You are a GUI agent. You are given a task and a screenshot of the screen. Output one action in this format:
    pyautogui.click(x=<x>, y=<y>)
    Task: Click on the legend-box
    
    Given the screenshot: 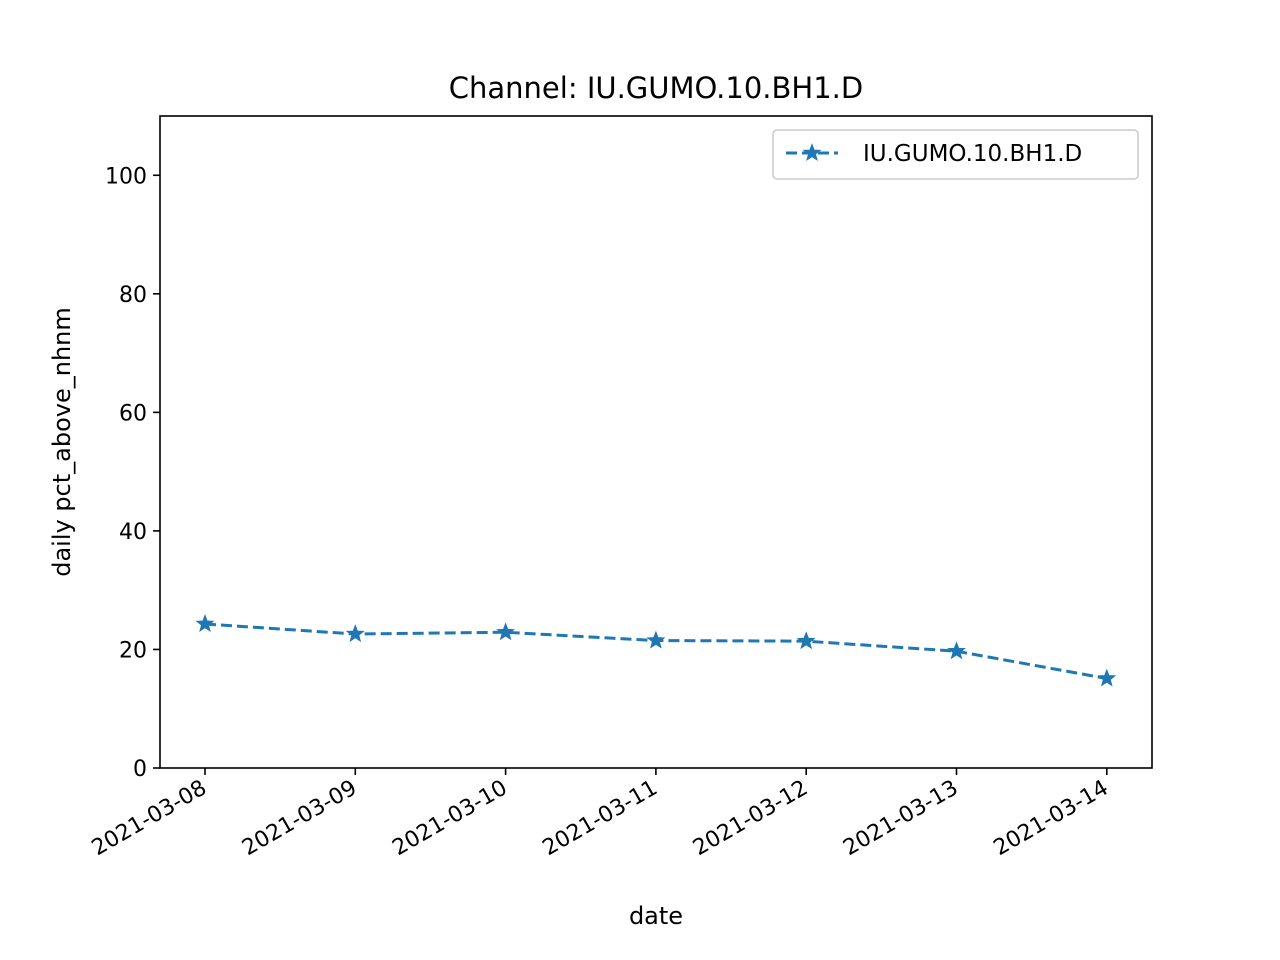 What is the action you would take?
    pyautogui.click(x=955, y=154)
    